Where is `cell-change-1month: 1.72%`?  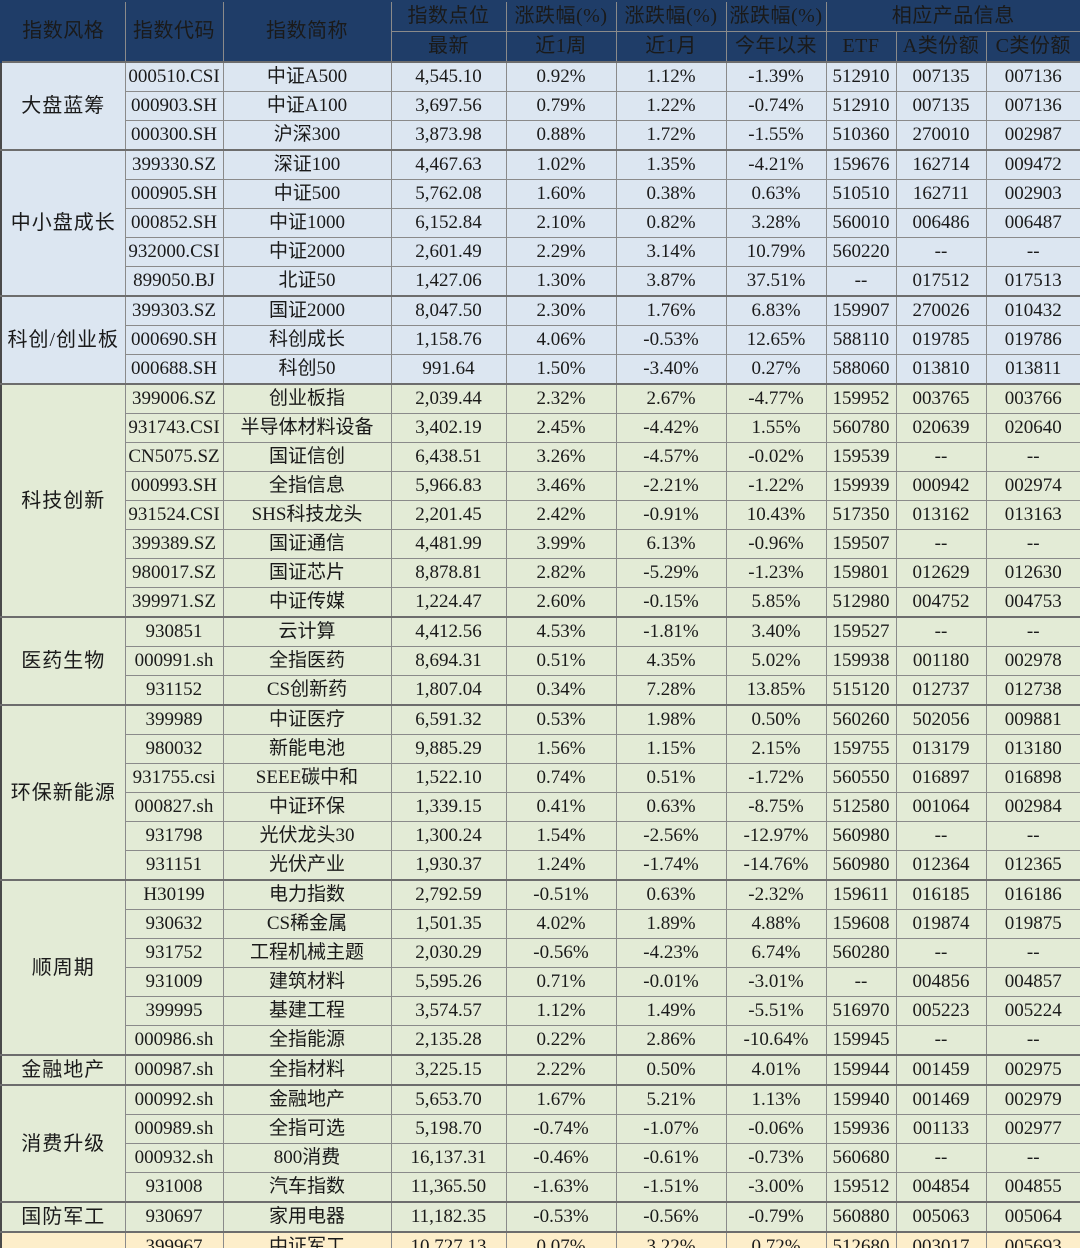 cell-change-1month: 1.72% is located at coordinates (671, 135).